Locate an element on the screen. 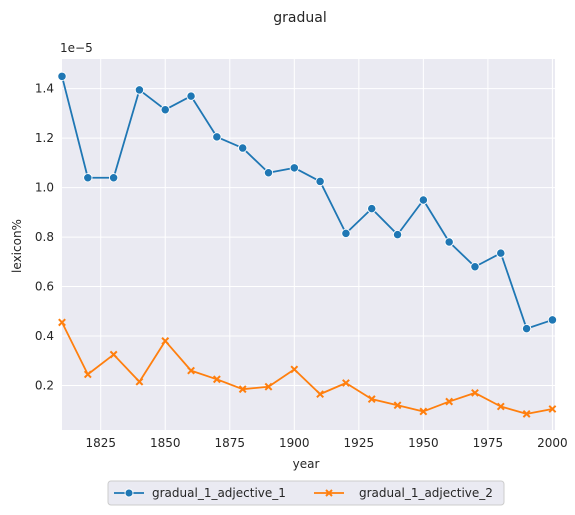 The width and height of the screenshot is (575, 515). x-tick-label: 1925 is located at coordinates (359, 443).